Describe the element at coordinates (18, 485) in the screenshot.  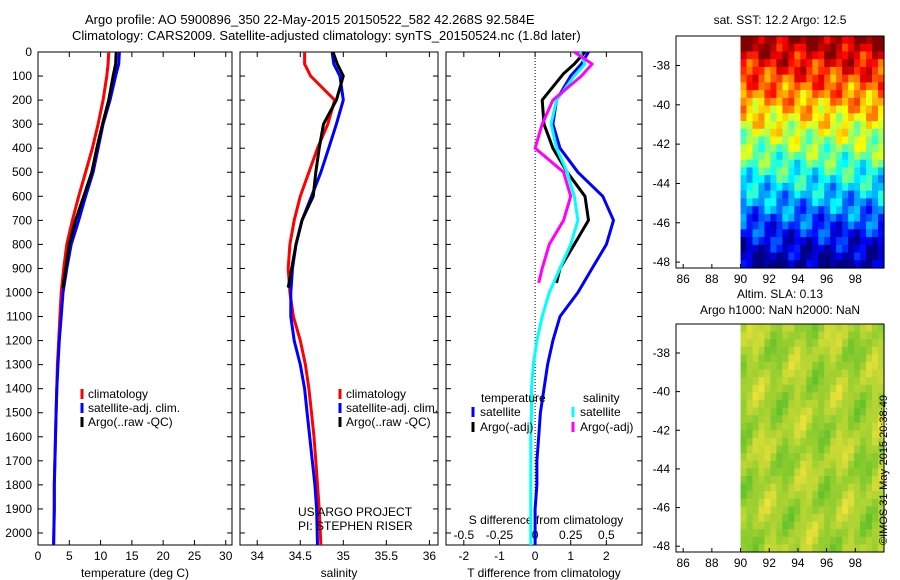
I see `y-tick-label: 1800` at that location.